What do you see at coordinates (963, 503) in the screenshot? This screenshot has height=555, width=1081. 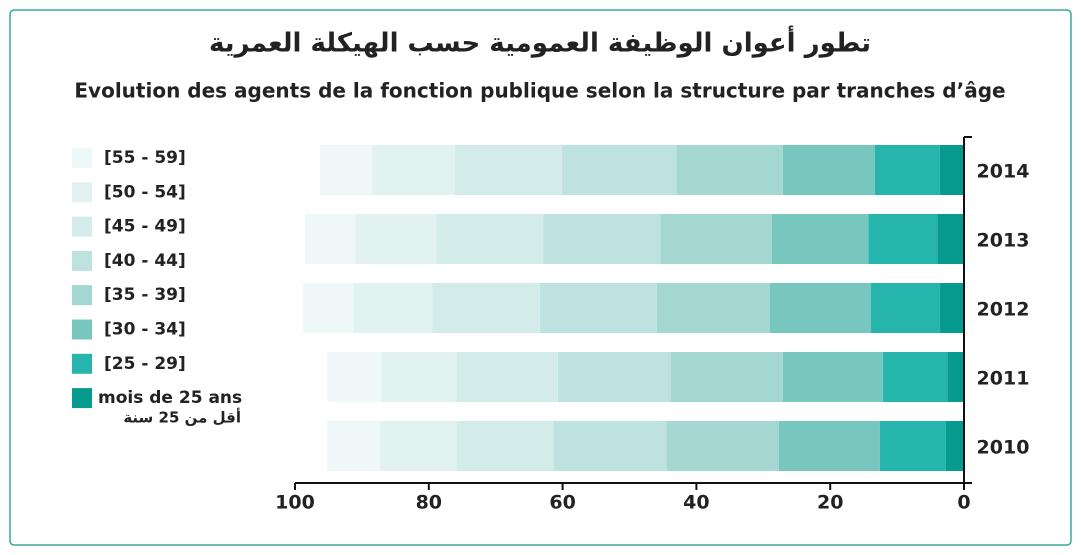 I see `x-tick-label: 0` at bounding box center [963, 503].